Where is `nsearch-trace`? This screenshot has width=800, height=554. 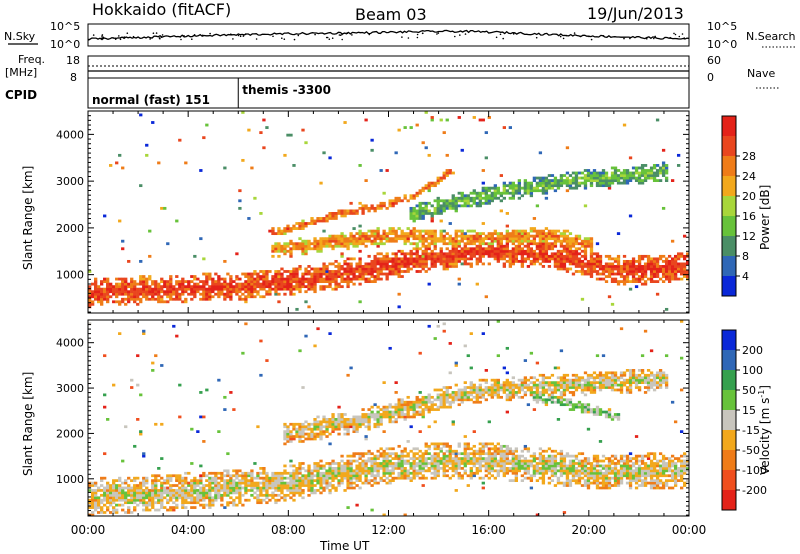
nsearch-trace is located at coordinates (386, 36).